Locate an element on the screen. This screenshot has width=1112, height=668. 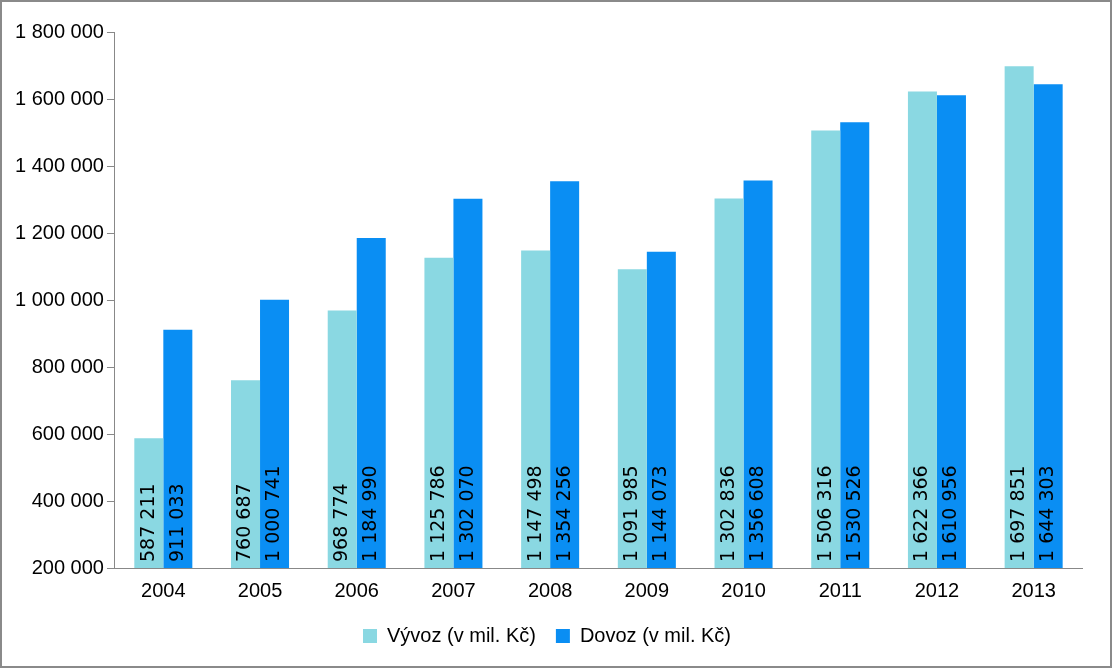
data-label: 1 354 256 is located at coordinates (562, 513).